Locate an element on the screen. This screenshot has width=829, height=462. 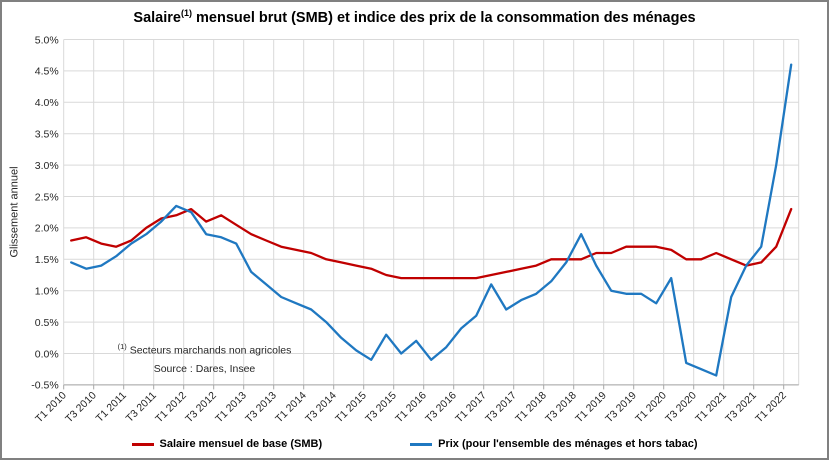
y-tick-label: 1.5% is located at coordinates (47, 260).